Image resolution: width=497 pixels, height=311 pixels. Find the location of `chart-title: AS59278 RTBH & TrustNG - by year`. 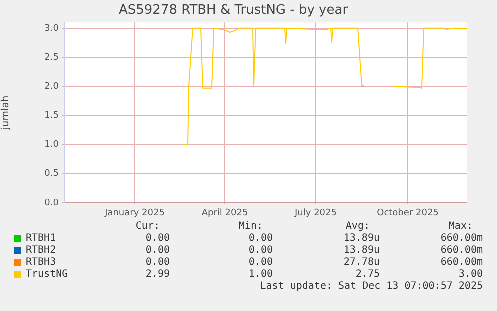

chart-title: AS59278 RTBH & TrustNG - by year is located at coordinates (233, 10).